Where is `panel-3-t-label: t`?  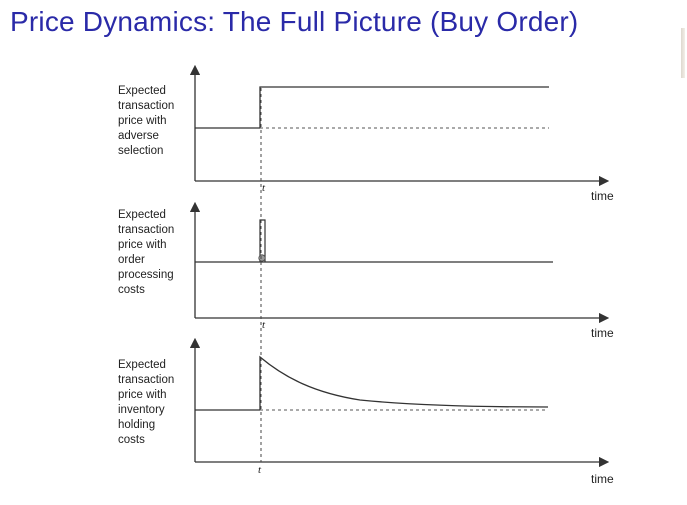
panel-3-t-label: t is located at coordinates (260, 470).